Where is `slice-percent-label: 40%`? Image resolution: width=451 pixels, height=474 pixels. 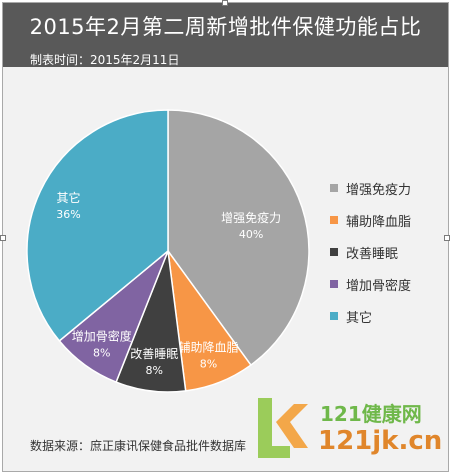 slice-percent-label: 40% is located at coordinates (251, 234).